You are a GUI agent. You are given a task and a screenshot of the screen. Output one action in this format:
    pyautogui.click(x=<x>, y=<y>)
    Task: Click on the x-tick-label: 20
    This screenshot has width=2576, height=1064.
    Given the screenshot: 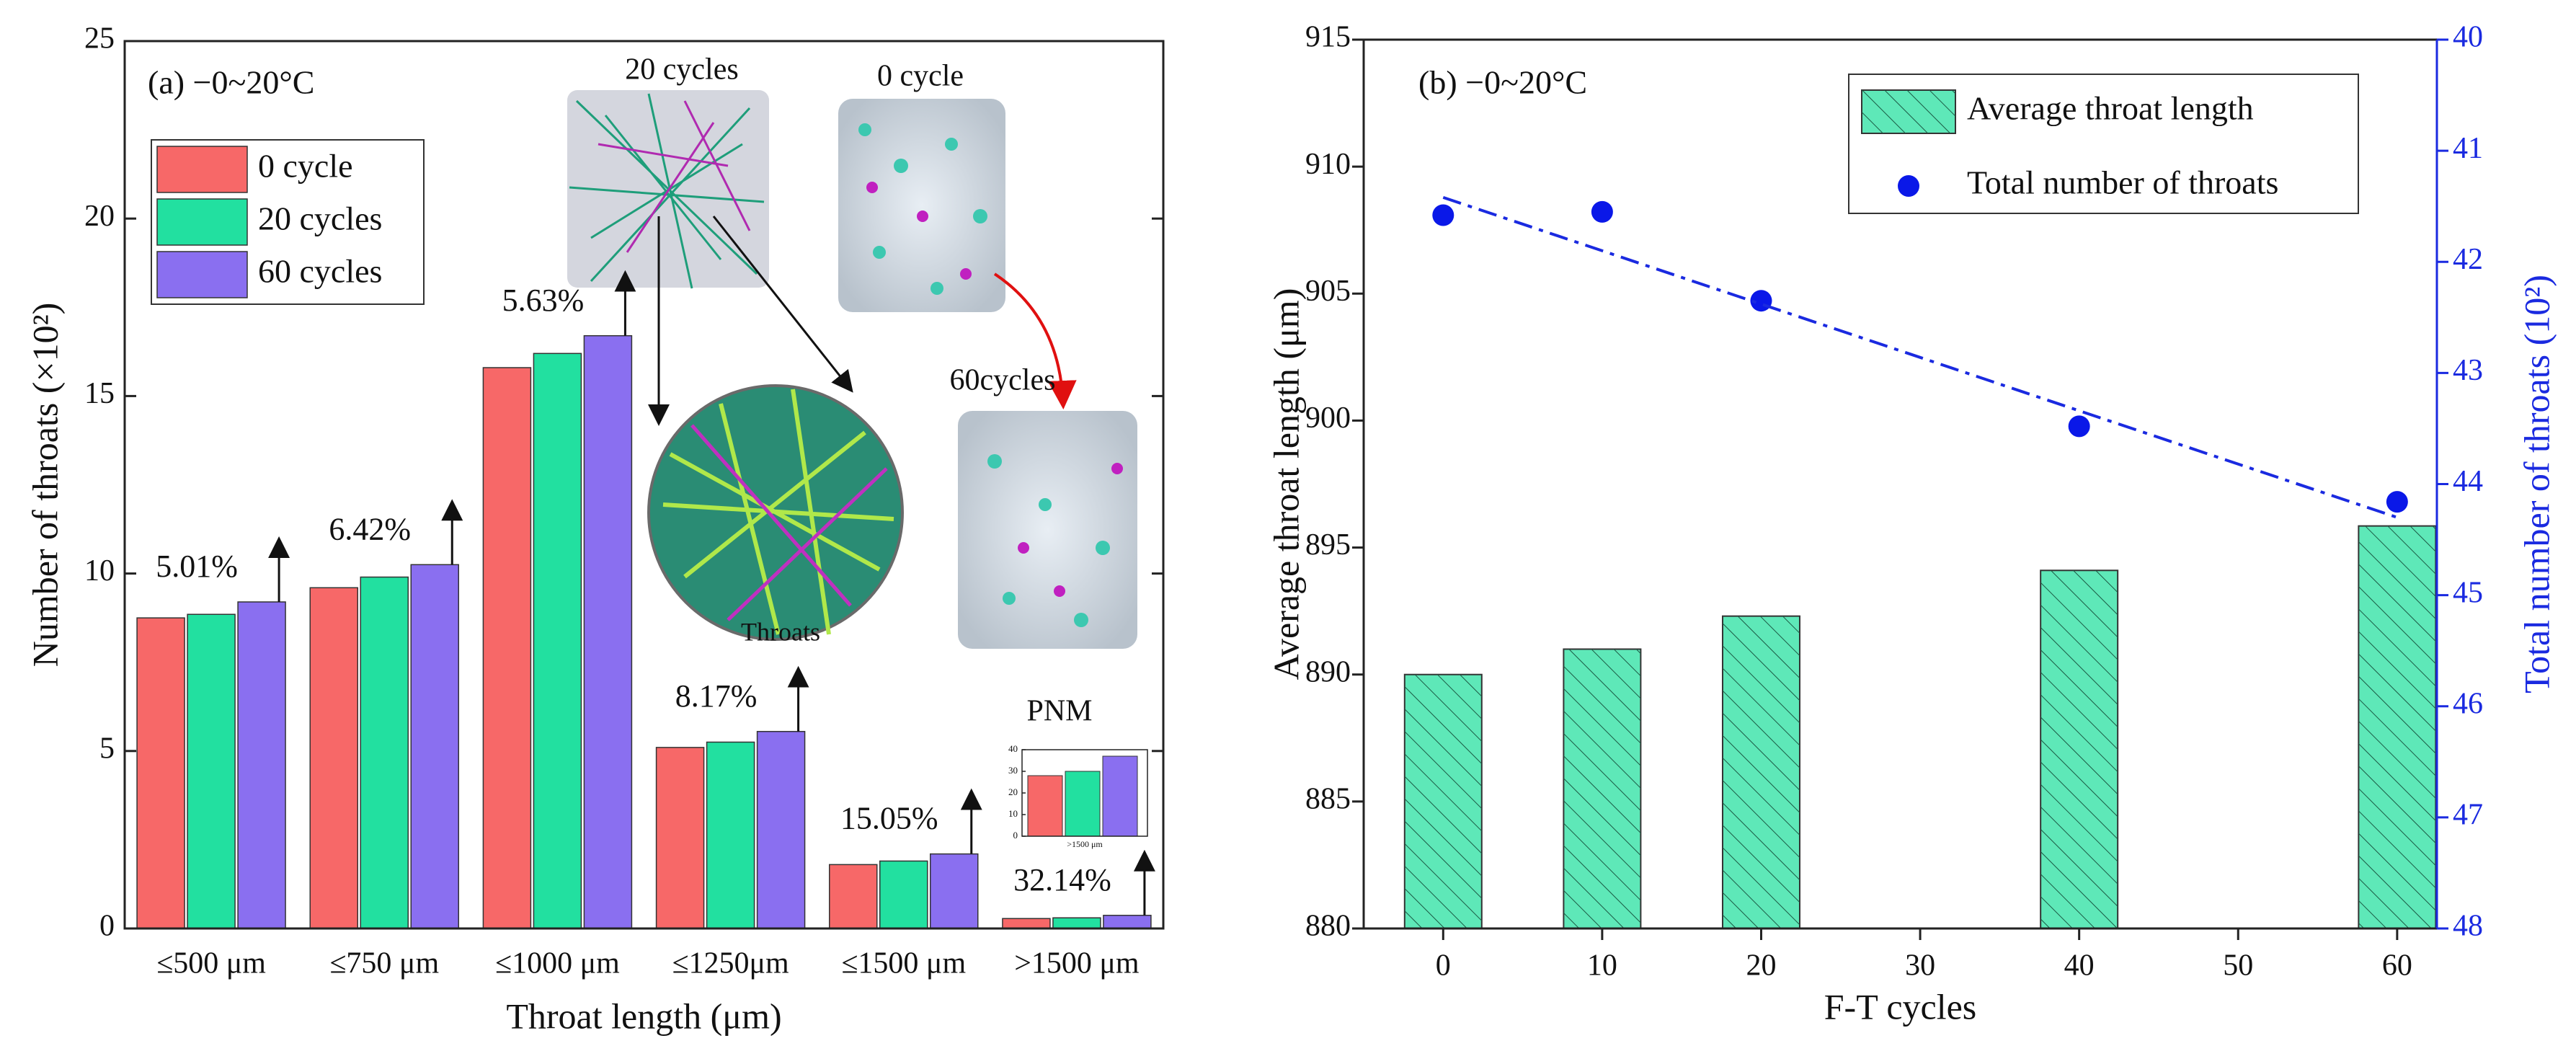 What is the action you would take?
    pyautogui.click(x=1761, y=966)
    